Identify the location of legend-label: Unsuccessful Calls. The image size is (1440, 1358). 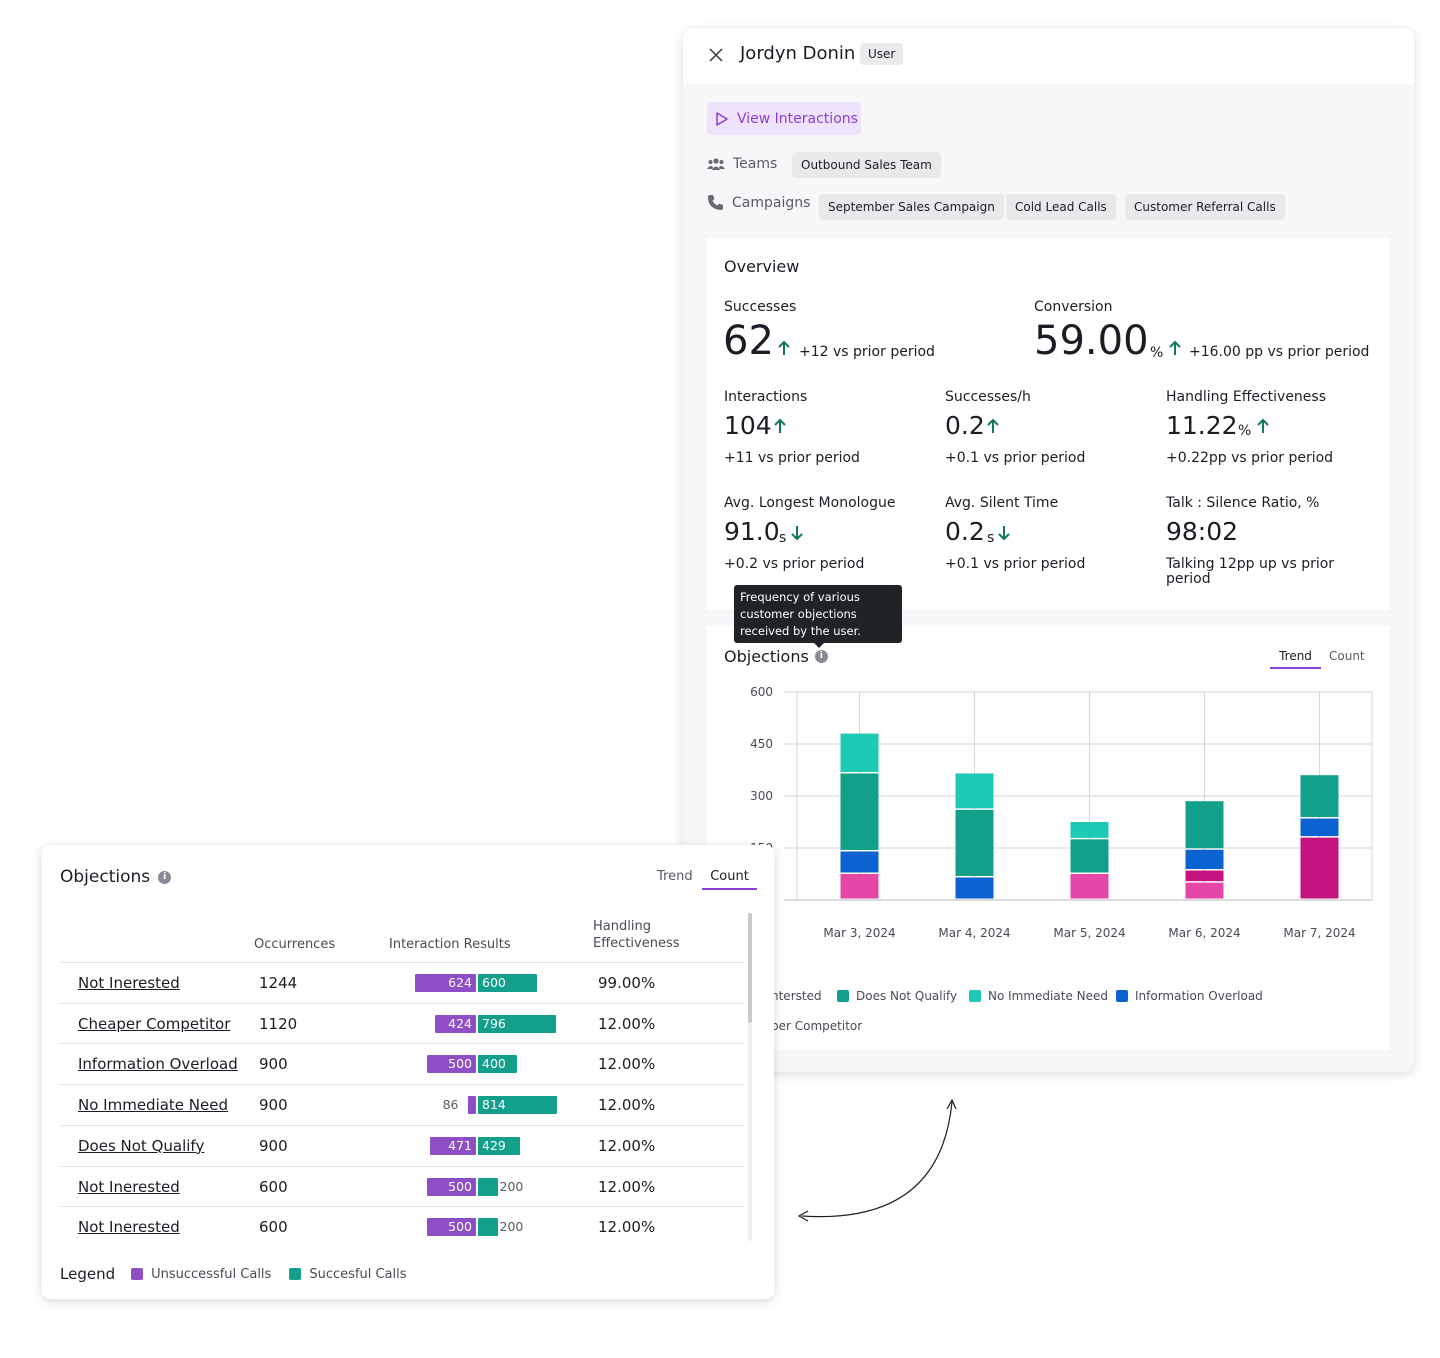
(211, 1274).